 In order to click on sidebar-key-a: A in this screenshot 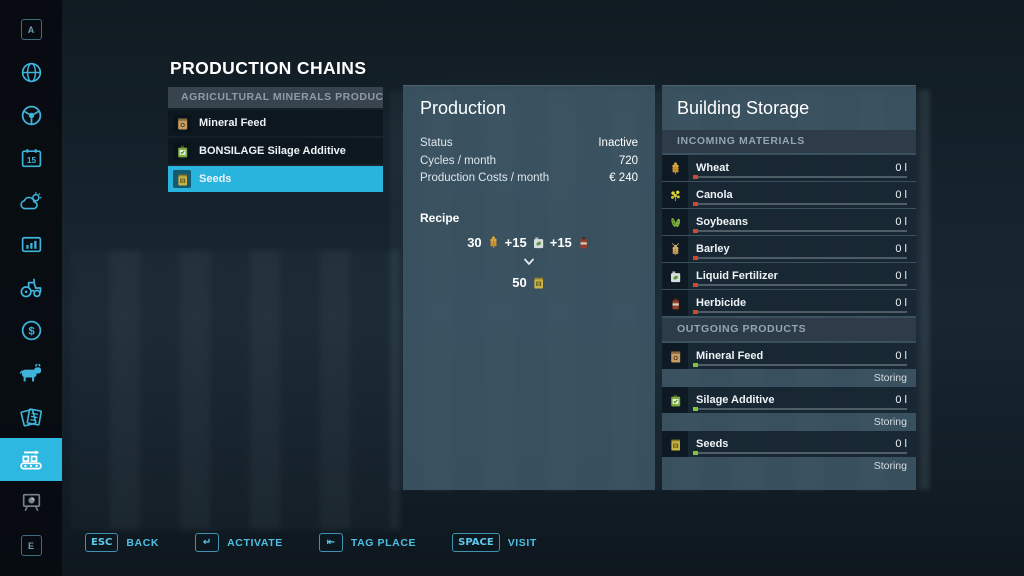, I will do `click(31, 29)`.